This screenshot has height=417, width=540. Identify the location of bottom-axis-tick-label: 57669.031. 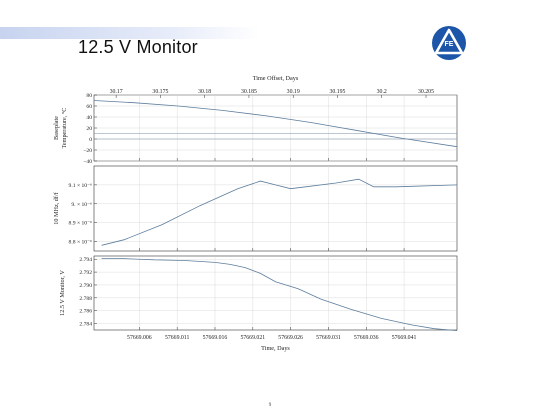
(328, 338).